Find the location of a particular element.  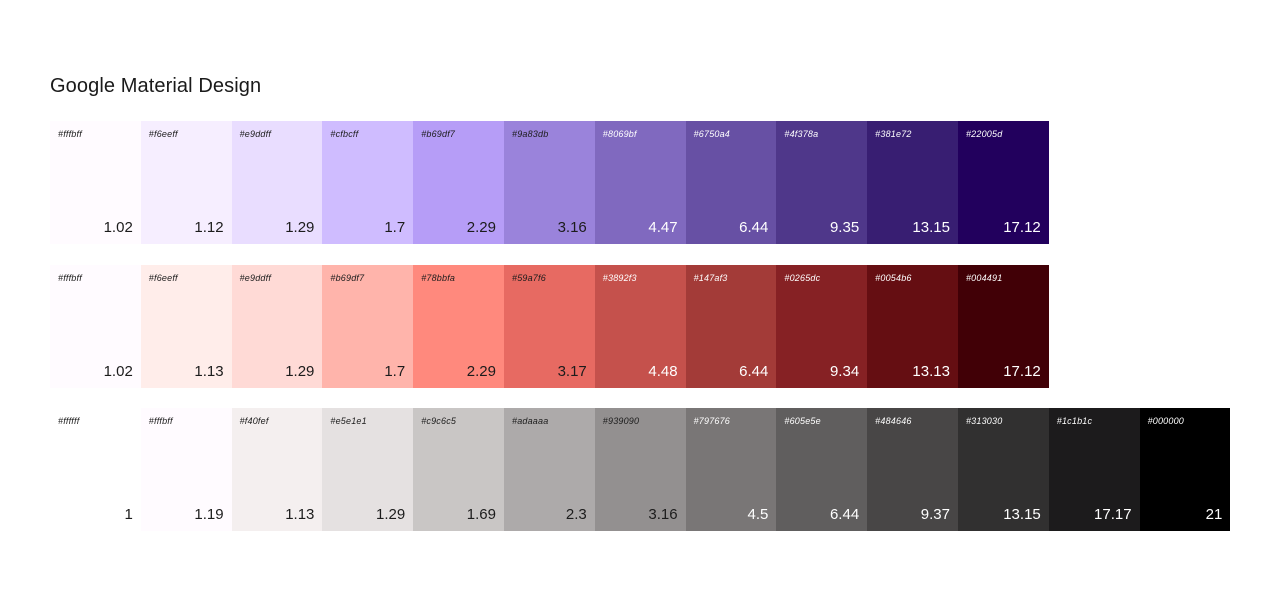

swatch-hex-label: #000000 is located at coordinates (1166, 421).